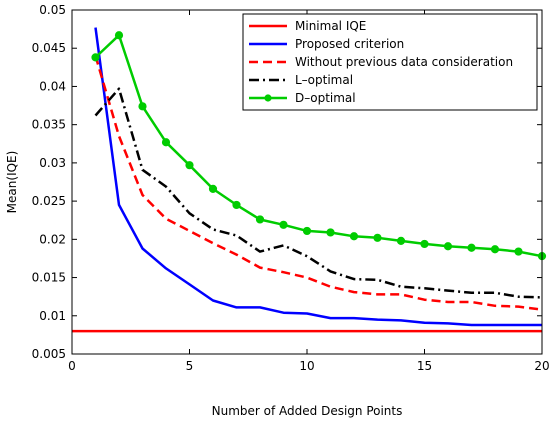 Image resolution: width=551 pixels, height=421 pixels. Describe the element at coordinates (52, 316) in the screenshot. I see `y-tick-label: 0.01` at that location.